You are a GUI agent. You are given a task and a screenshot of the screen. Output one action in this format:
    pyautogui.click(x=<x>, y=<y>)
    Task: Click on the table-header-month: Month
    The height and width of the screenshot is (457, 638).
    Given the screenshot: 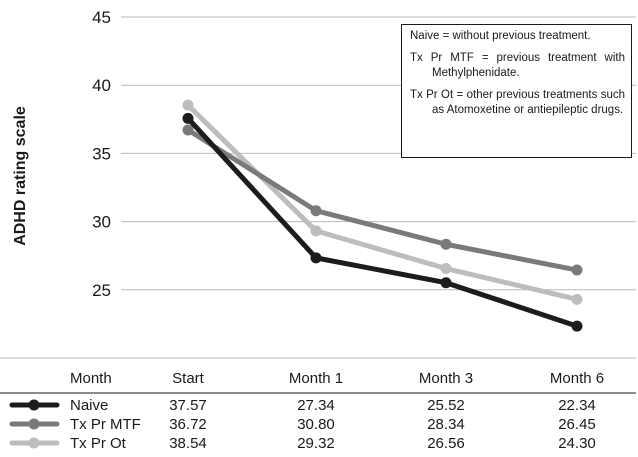 What is the action you would take?
    pyautogui.click(x=91, y=378)
    